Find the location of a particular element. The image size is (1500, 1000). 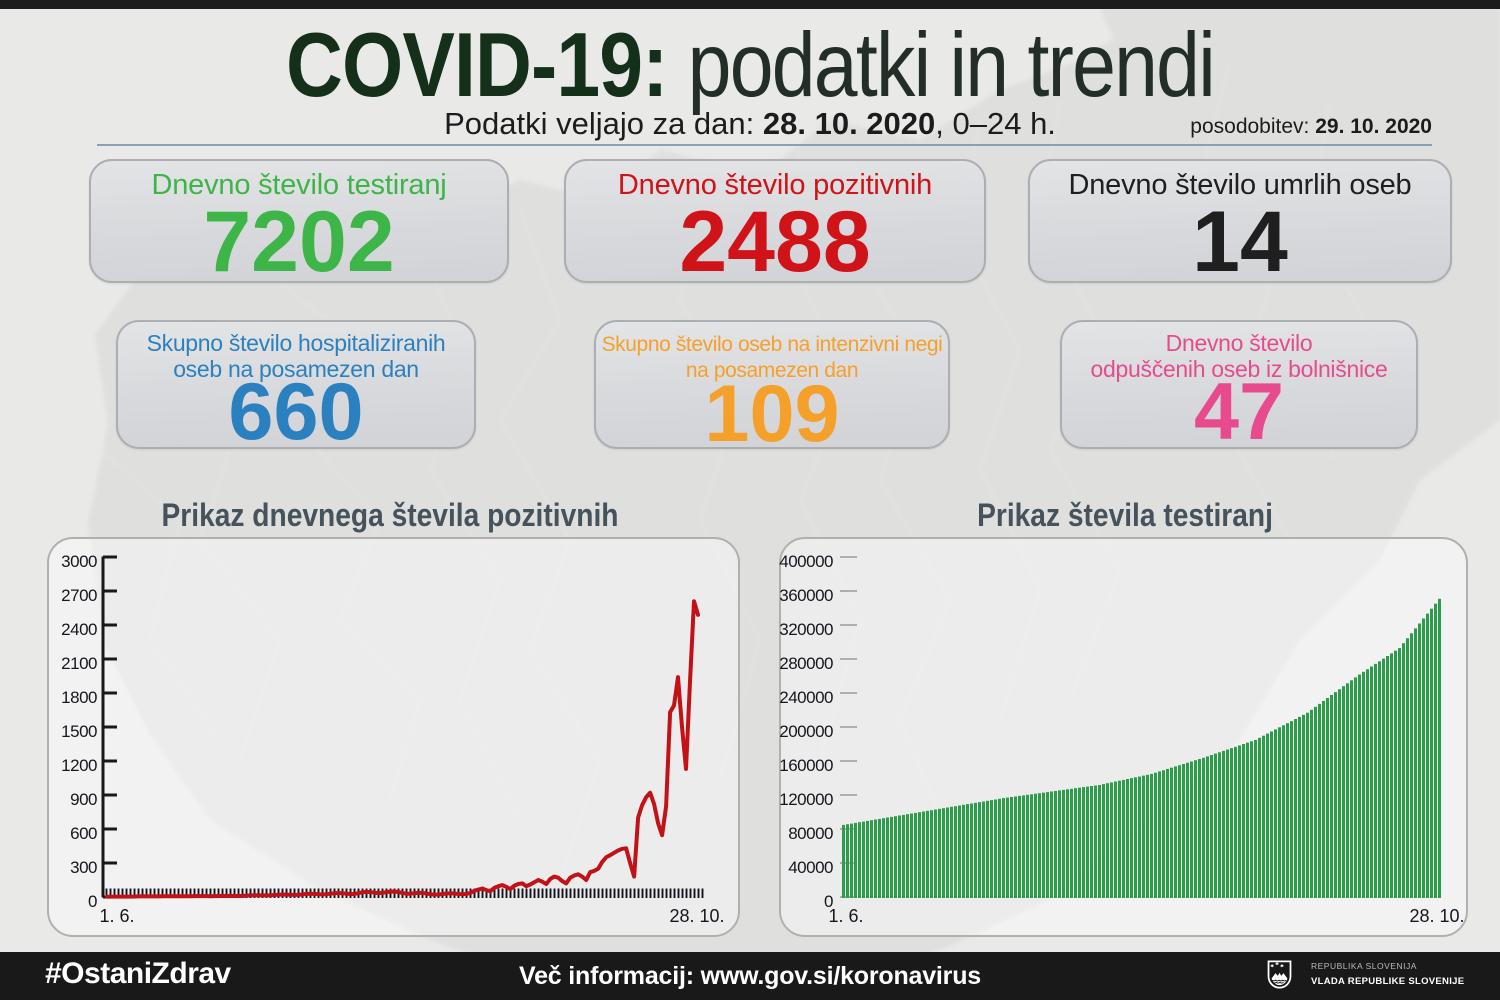

svg-text: 1800 is located at coordinates (79, 697).